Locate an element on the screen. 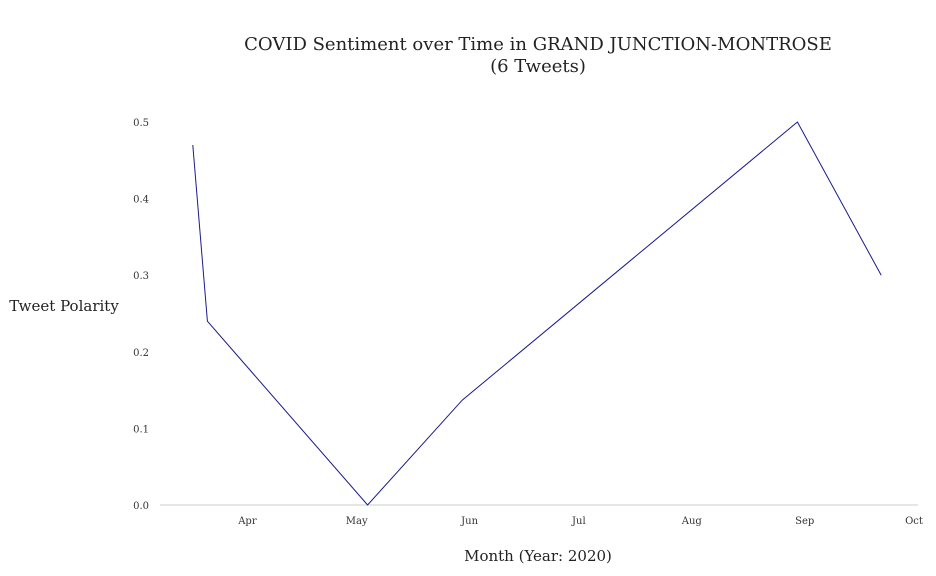 Image resolution: width=936 pixels, height=576 pixels. y-axis-title: Tweet Polarity is located at coordinates (64, 306).